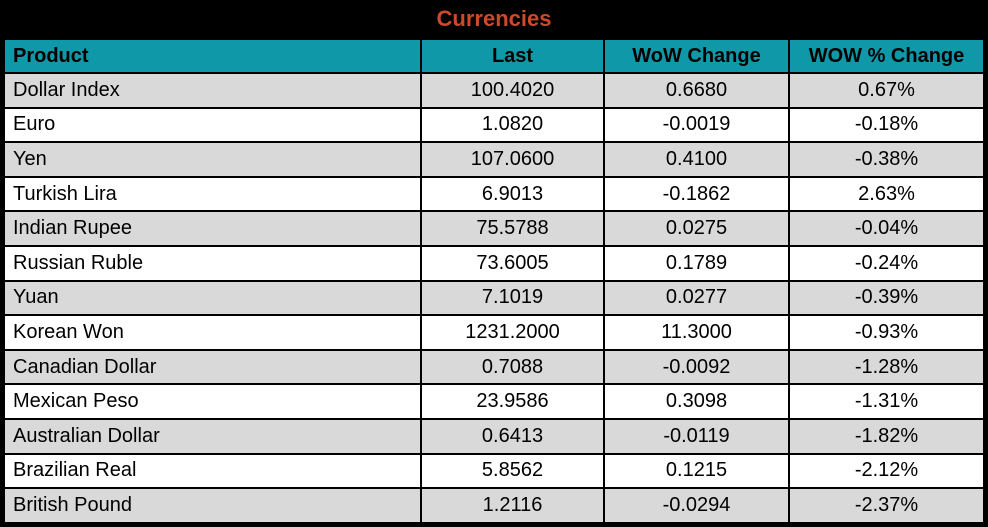 Image resolution: width=988 pixels, height=527 pixels. I want to click on col-header-product: Product, so click(212, 56).